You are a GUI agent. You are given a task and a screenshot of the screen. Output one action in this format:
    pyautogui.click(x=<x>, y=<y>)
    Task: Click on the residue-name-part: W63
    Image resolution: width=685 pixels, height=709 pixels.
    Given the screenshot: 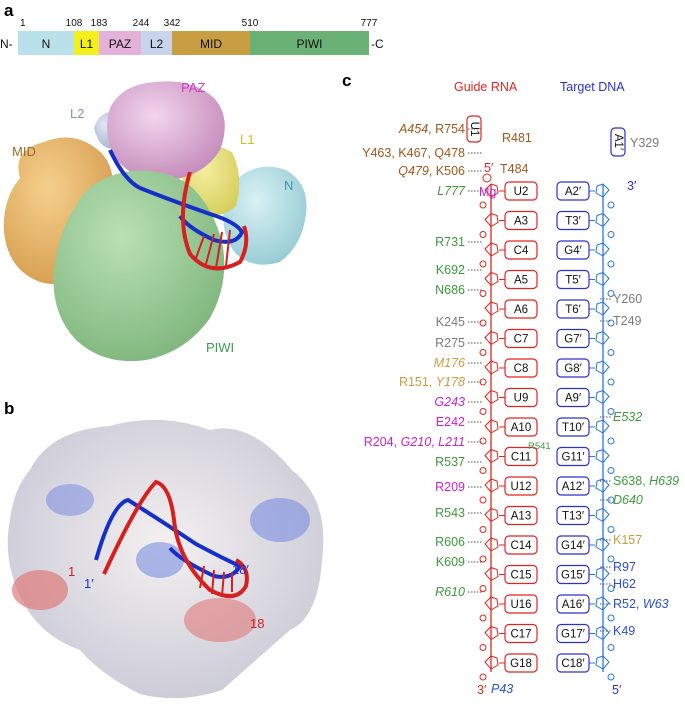 What is the action you would take?
    pyautogui.click(x=656, y=604)
    